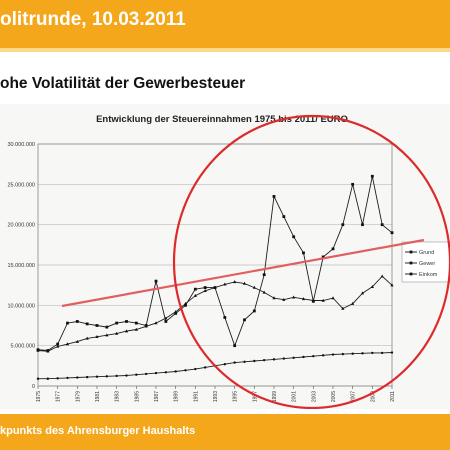  Describe the element at coordinates (157, 396) in the screenshot. I see `x-tick-label: 1987` at that location.